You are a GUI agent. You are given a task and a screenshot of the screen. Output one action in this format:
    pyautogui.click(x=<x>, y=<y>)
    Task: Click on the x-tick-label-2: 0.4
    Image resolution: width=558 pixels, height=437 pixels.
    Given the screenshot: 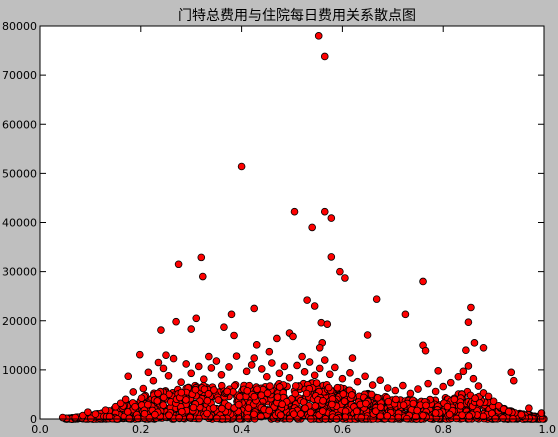 What is the action you would take?
    pyautogui.click(x=242, y=429)
    